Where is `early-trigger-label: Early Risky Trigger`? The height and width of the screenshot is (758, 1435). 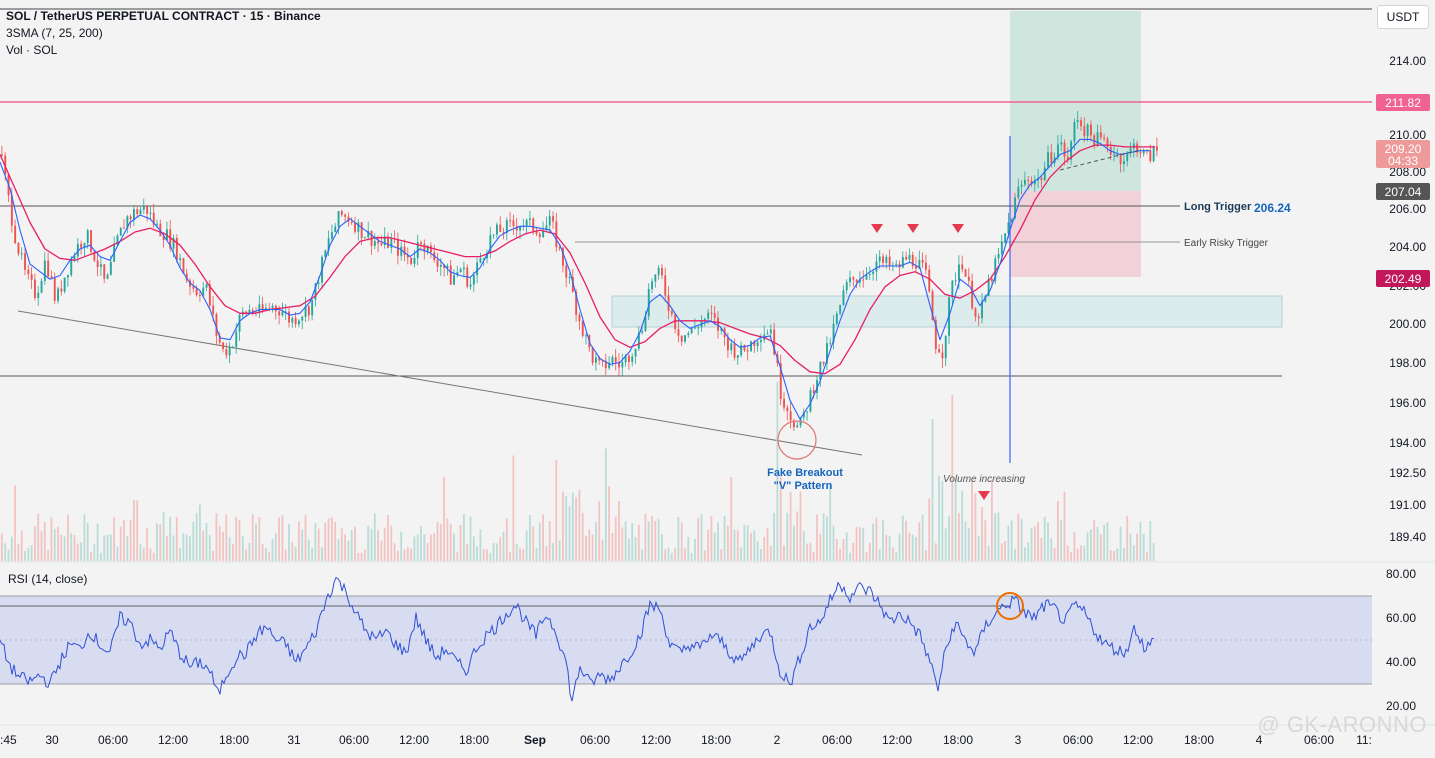 early-trigger-label: Early Risky Trigger is located at coordinates (1226, 243).